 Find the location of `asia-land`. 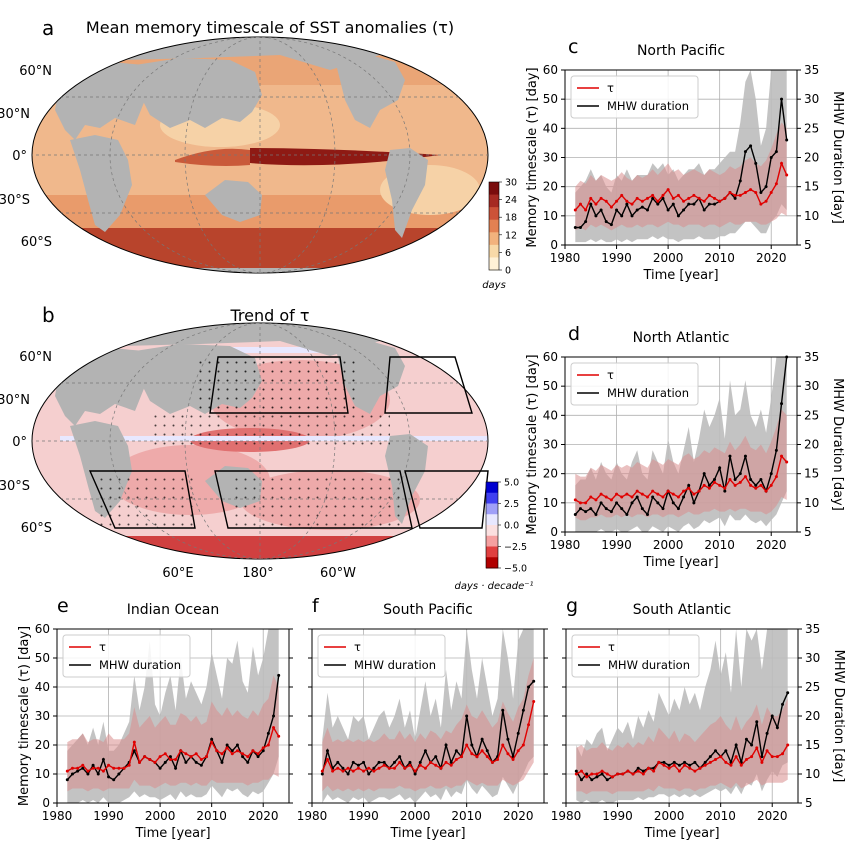

asia-land is located at coordinates (198, 93).